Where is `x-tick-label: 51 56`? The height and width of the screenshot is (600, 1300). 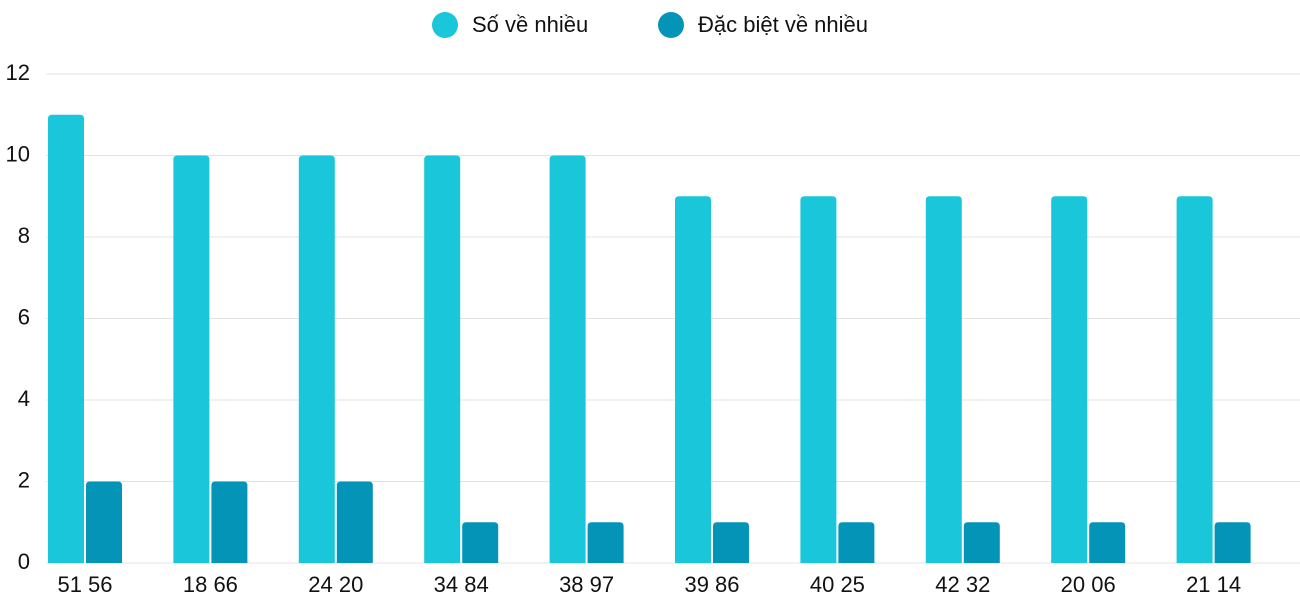
x-tick-label: 51 56 is located at coordinates (84, 584).